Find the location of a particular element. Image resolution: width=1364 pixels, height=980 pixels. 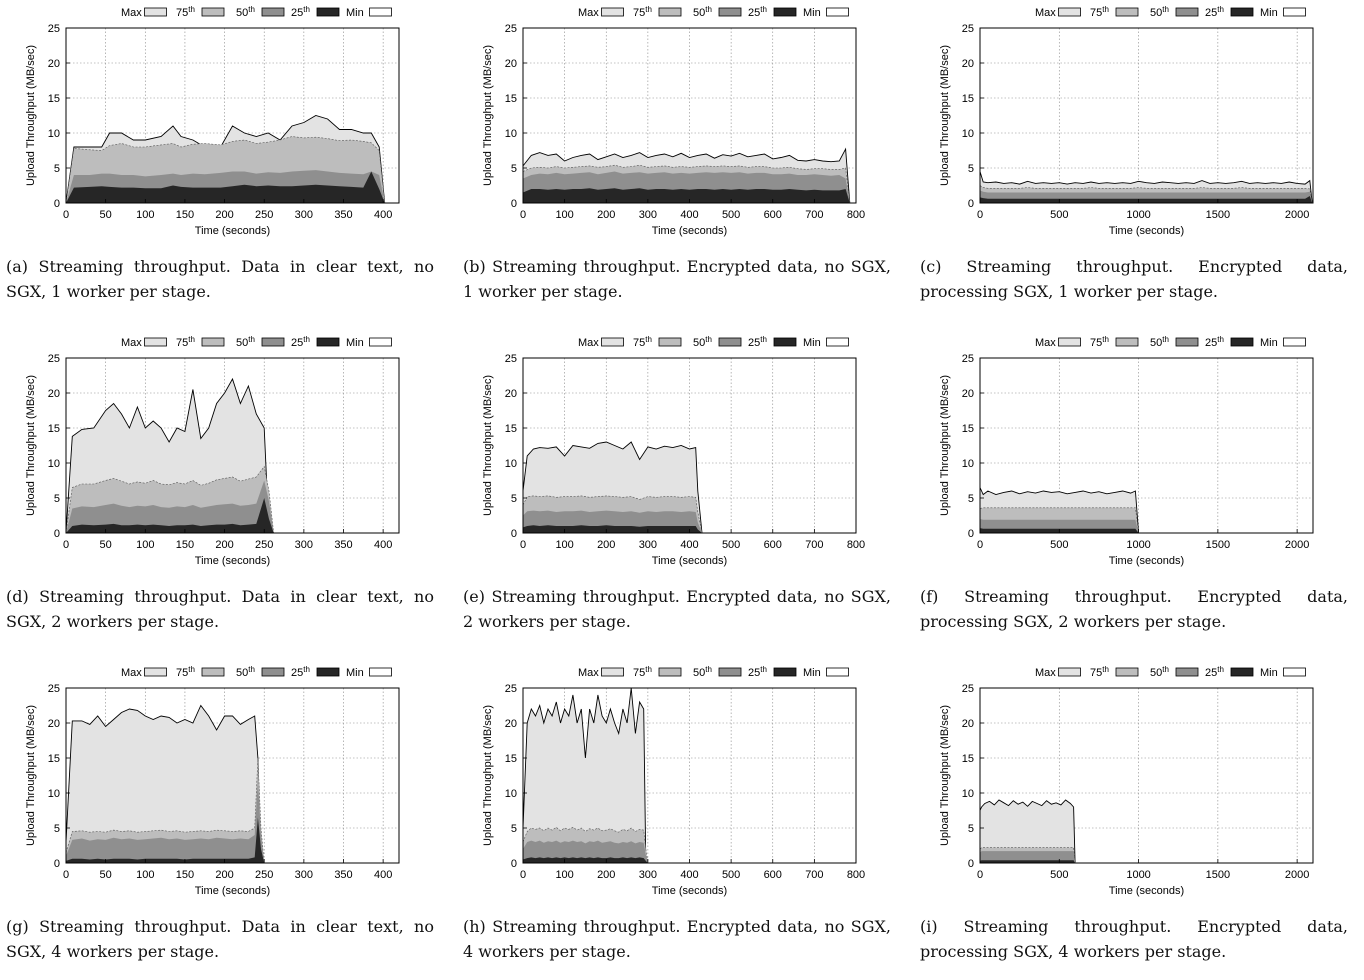

y-tick-label: 10 is located at coordinates (54, 134).